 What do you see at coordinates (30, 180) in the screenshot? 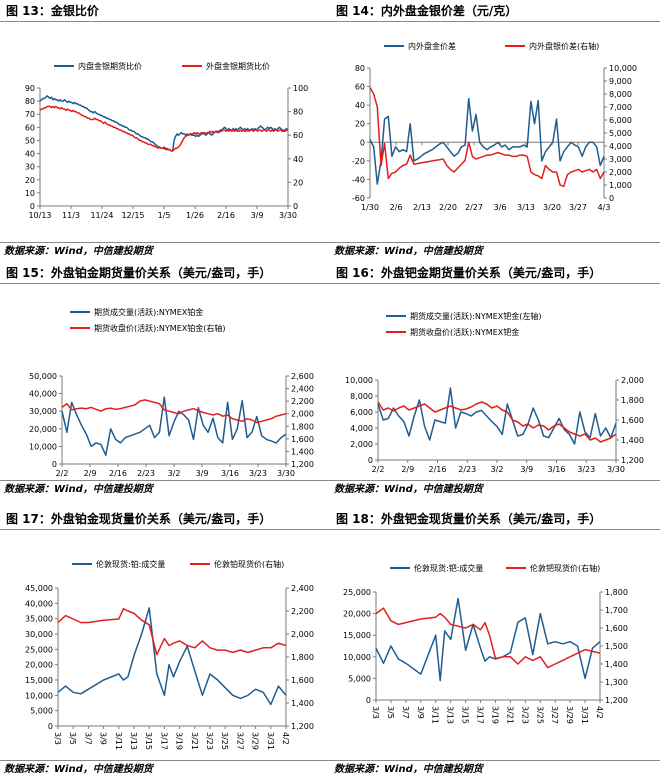
I see `left-tick-label: 20` at bounding box center [30, 180].